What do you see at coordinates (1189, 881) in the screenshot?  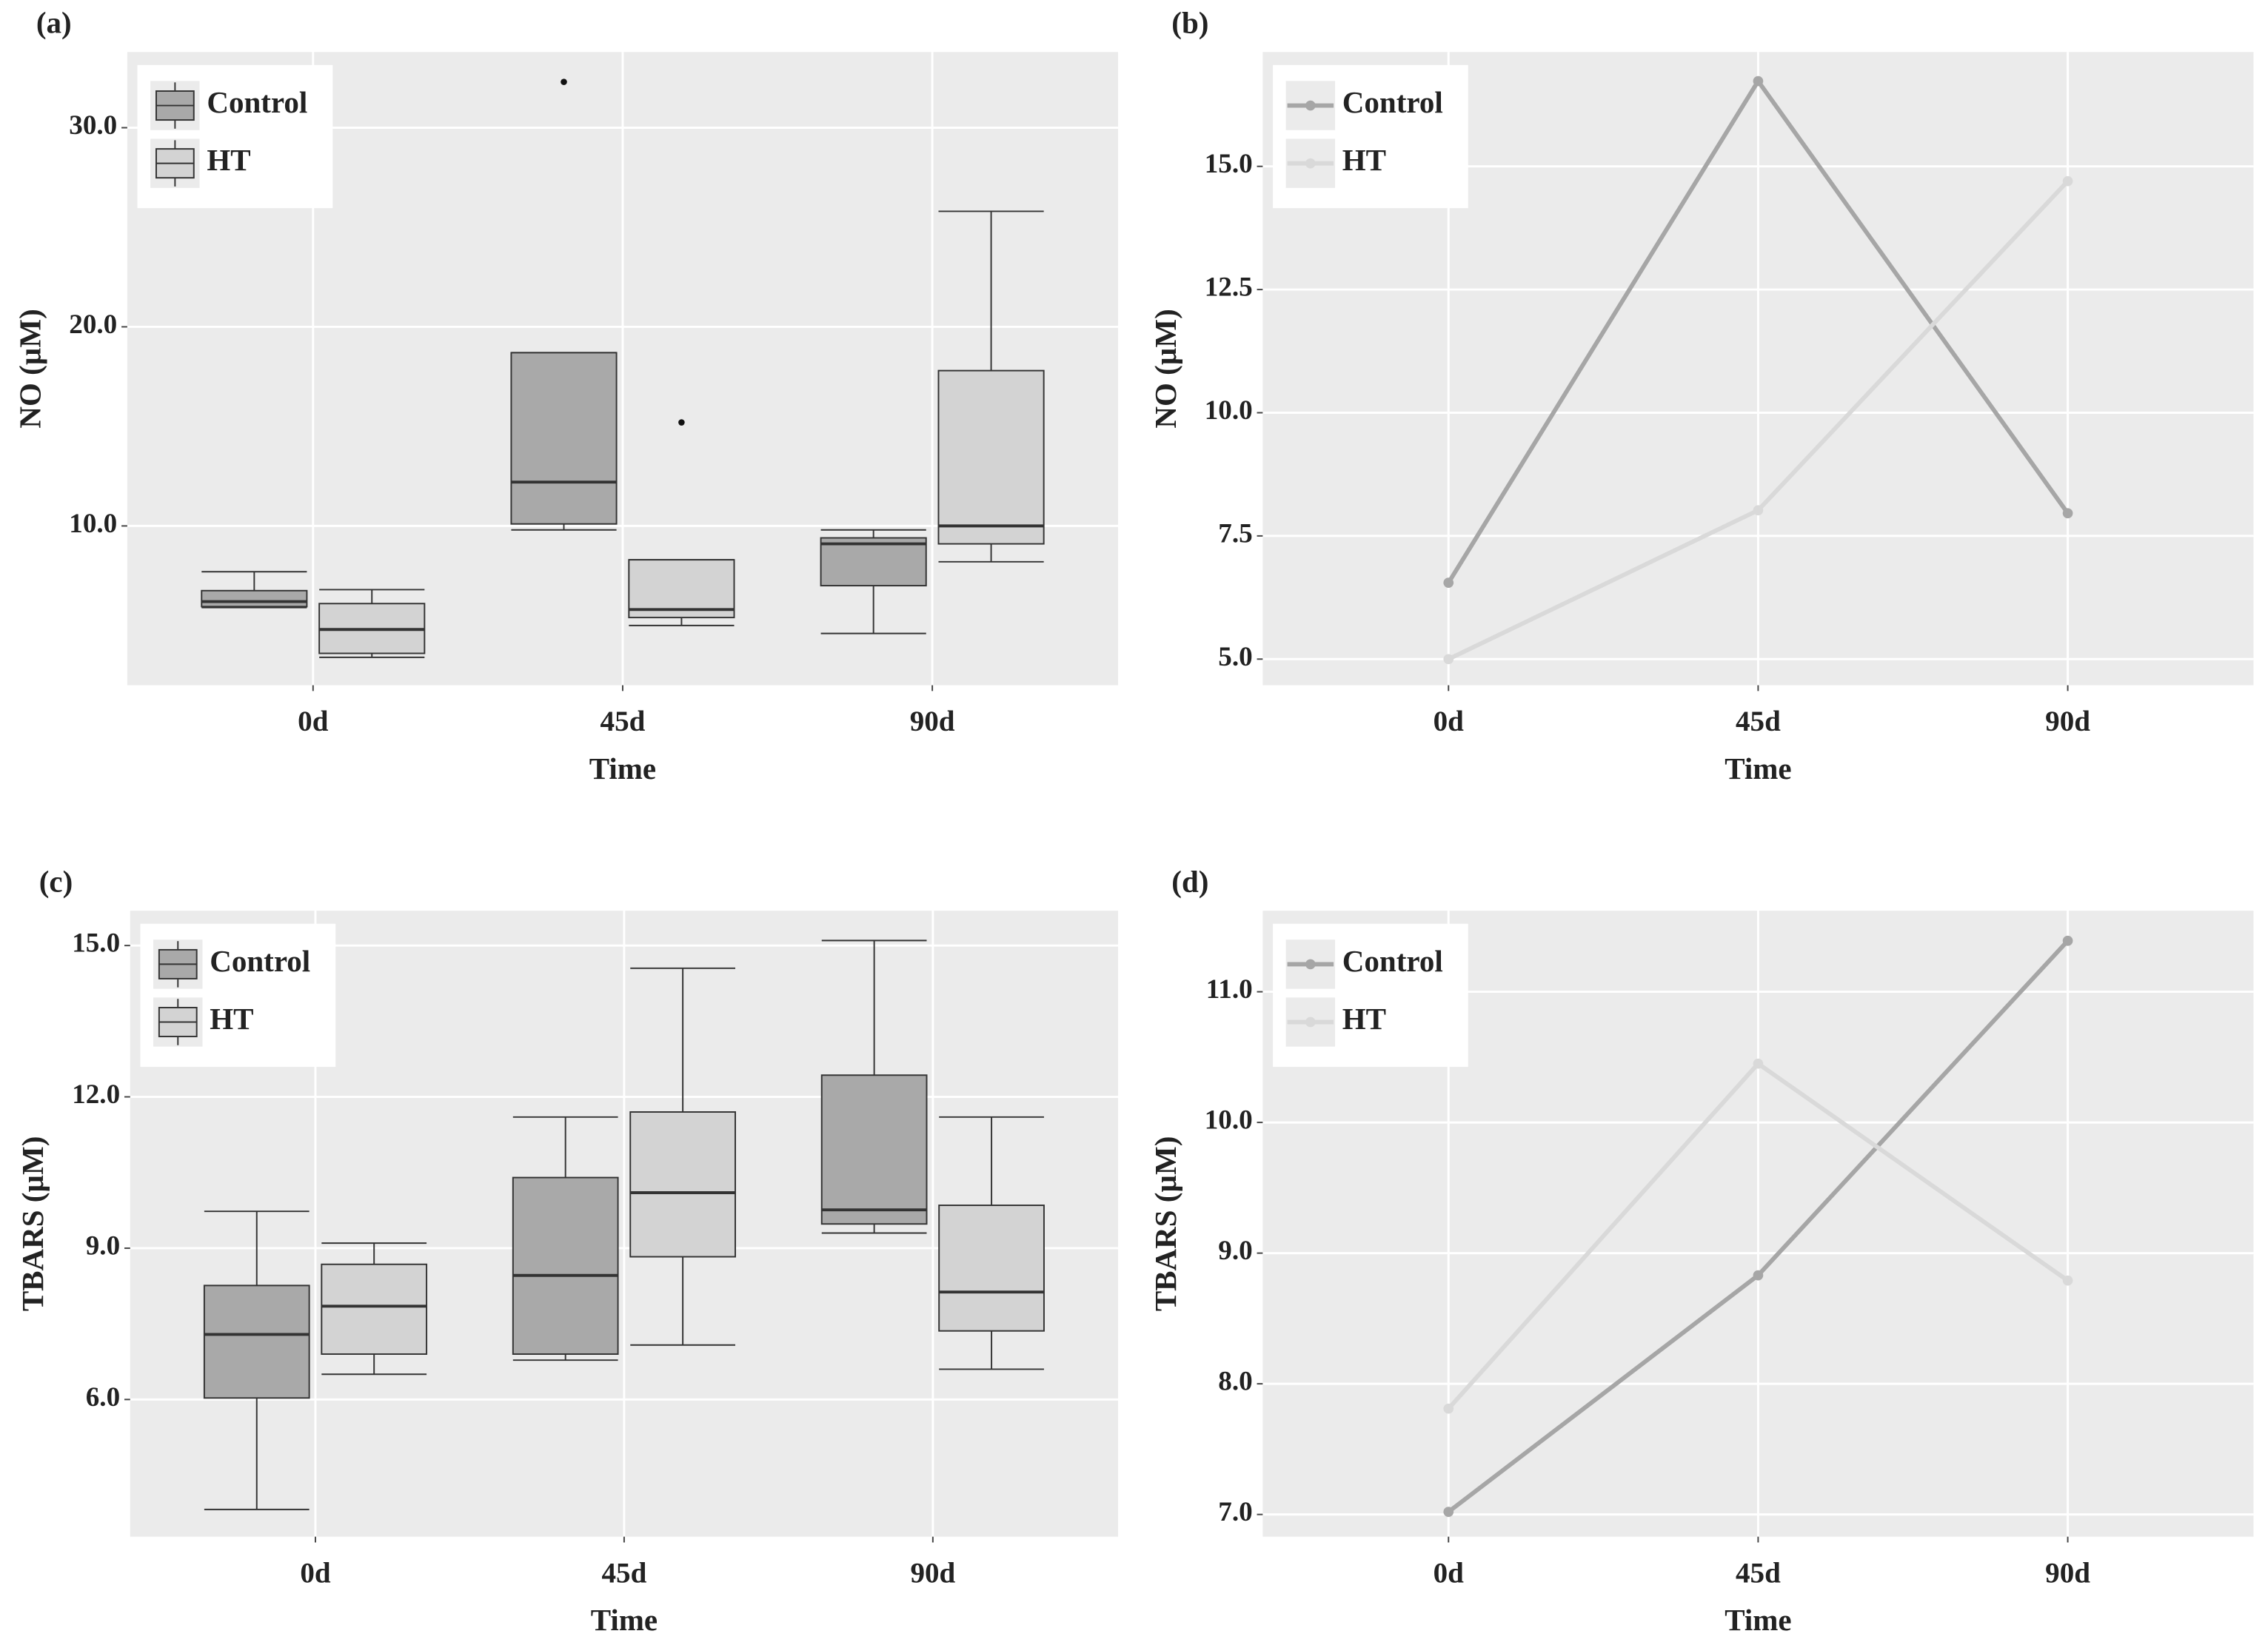 I see `panel-label: (d)` at bounding box center [1189, 881].